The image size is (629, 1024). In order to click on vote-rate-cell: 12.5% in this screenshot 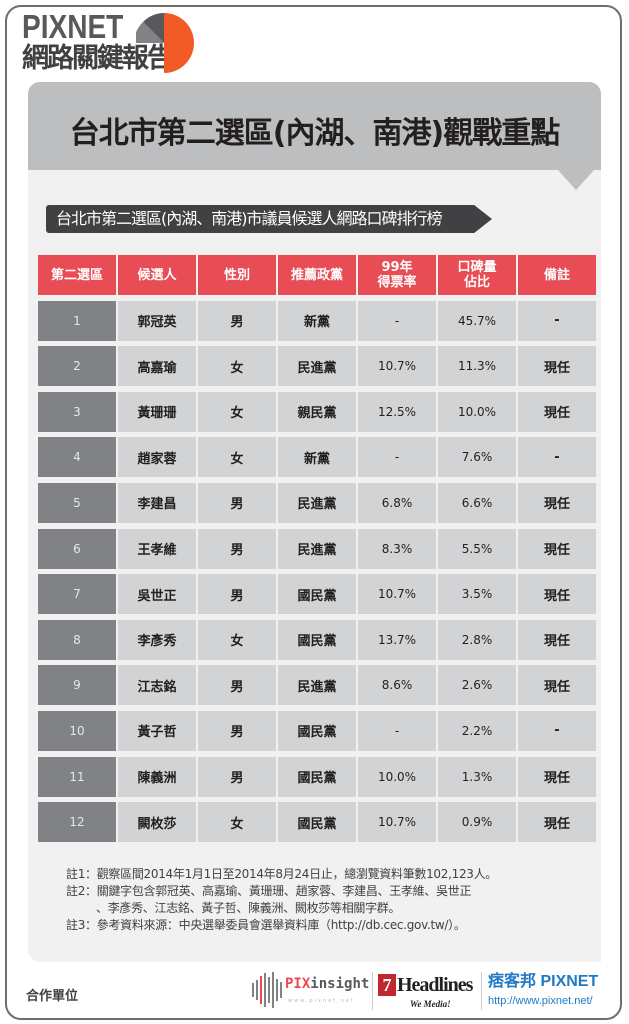, I will do `click(397, 411)`.